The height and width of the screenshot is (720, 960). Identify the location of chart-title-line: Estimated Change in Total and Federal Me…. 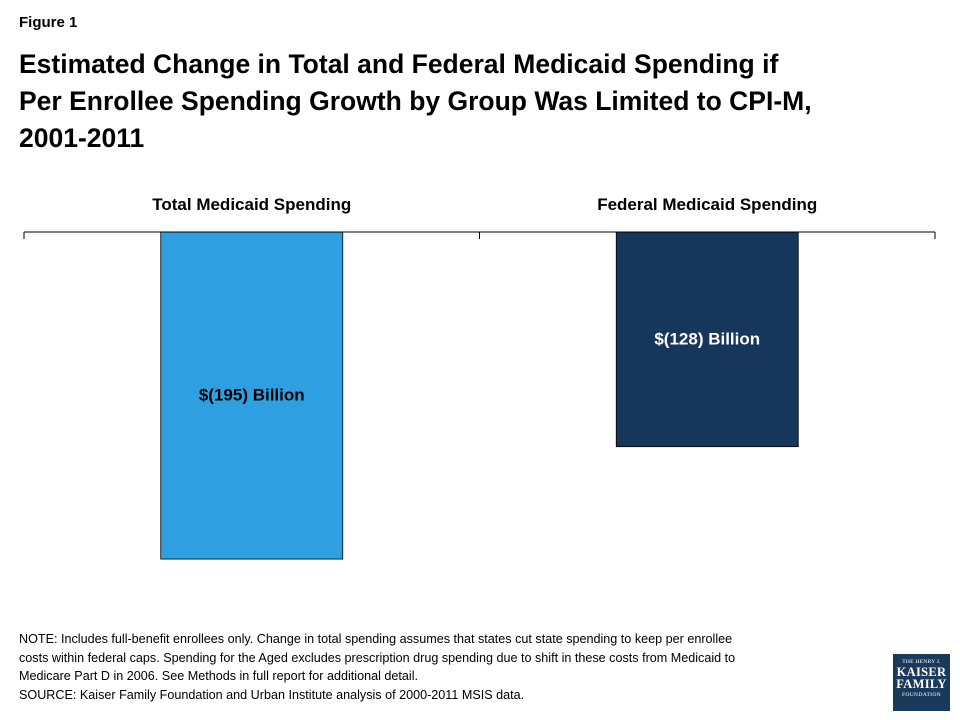
(399, 64).